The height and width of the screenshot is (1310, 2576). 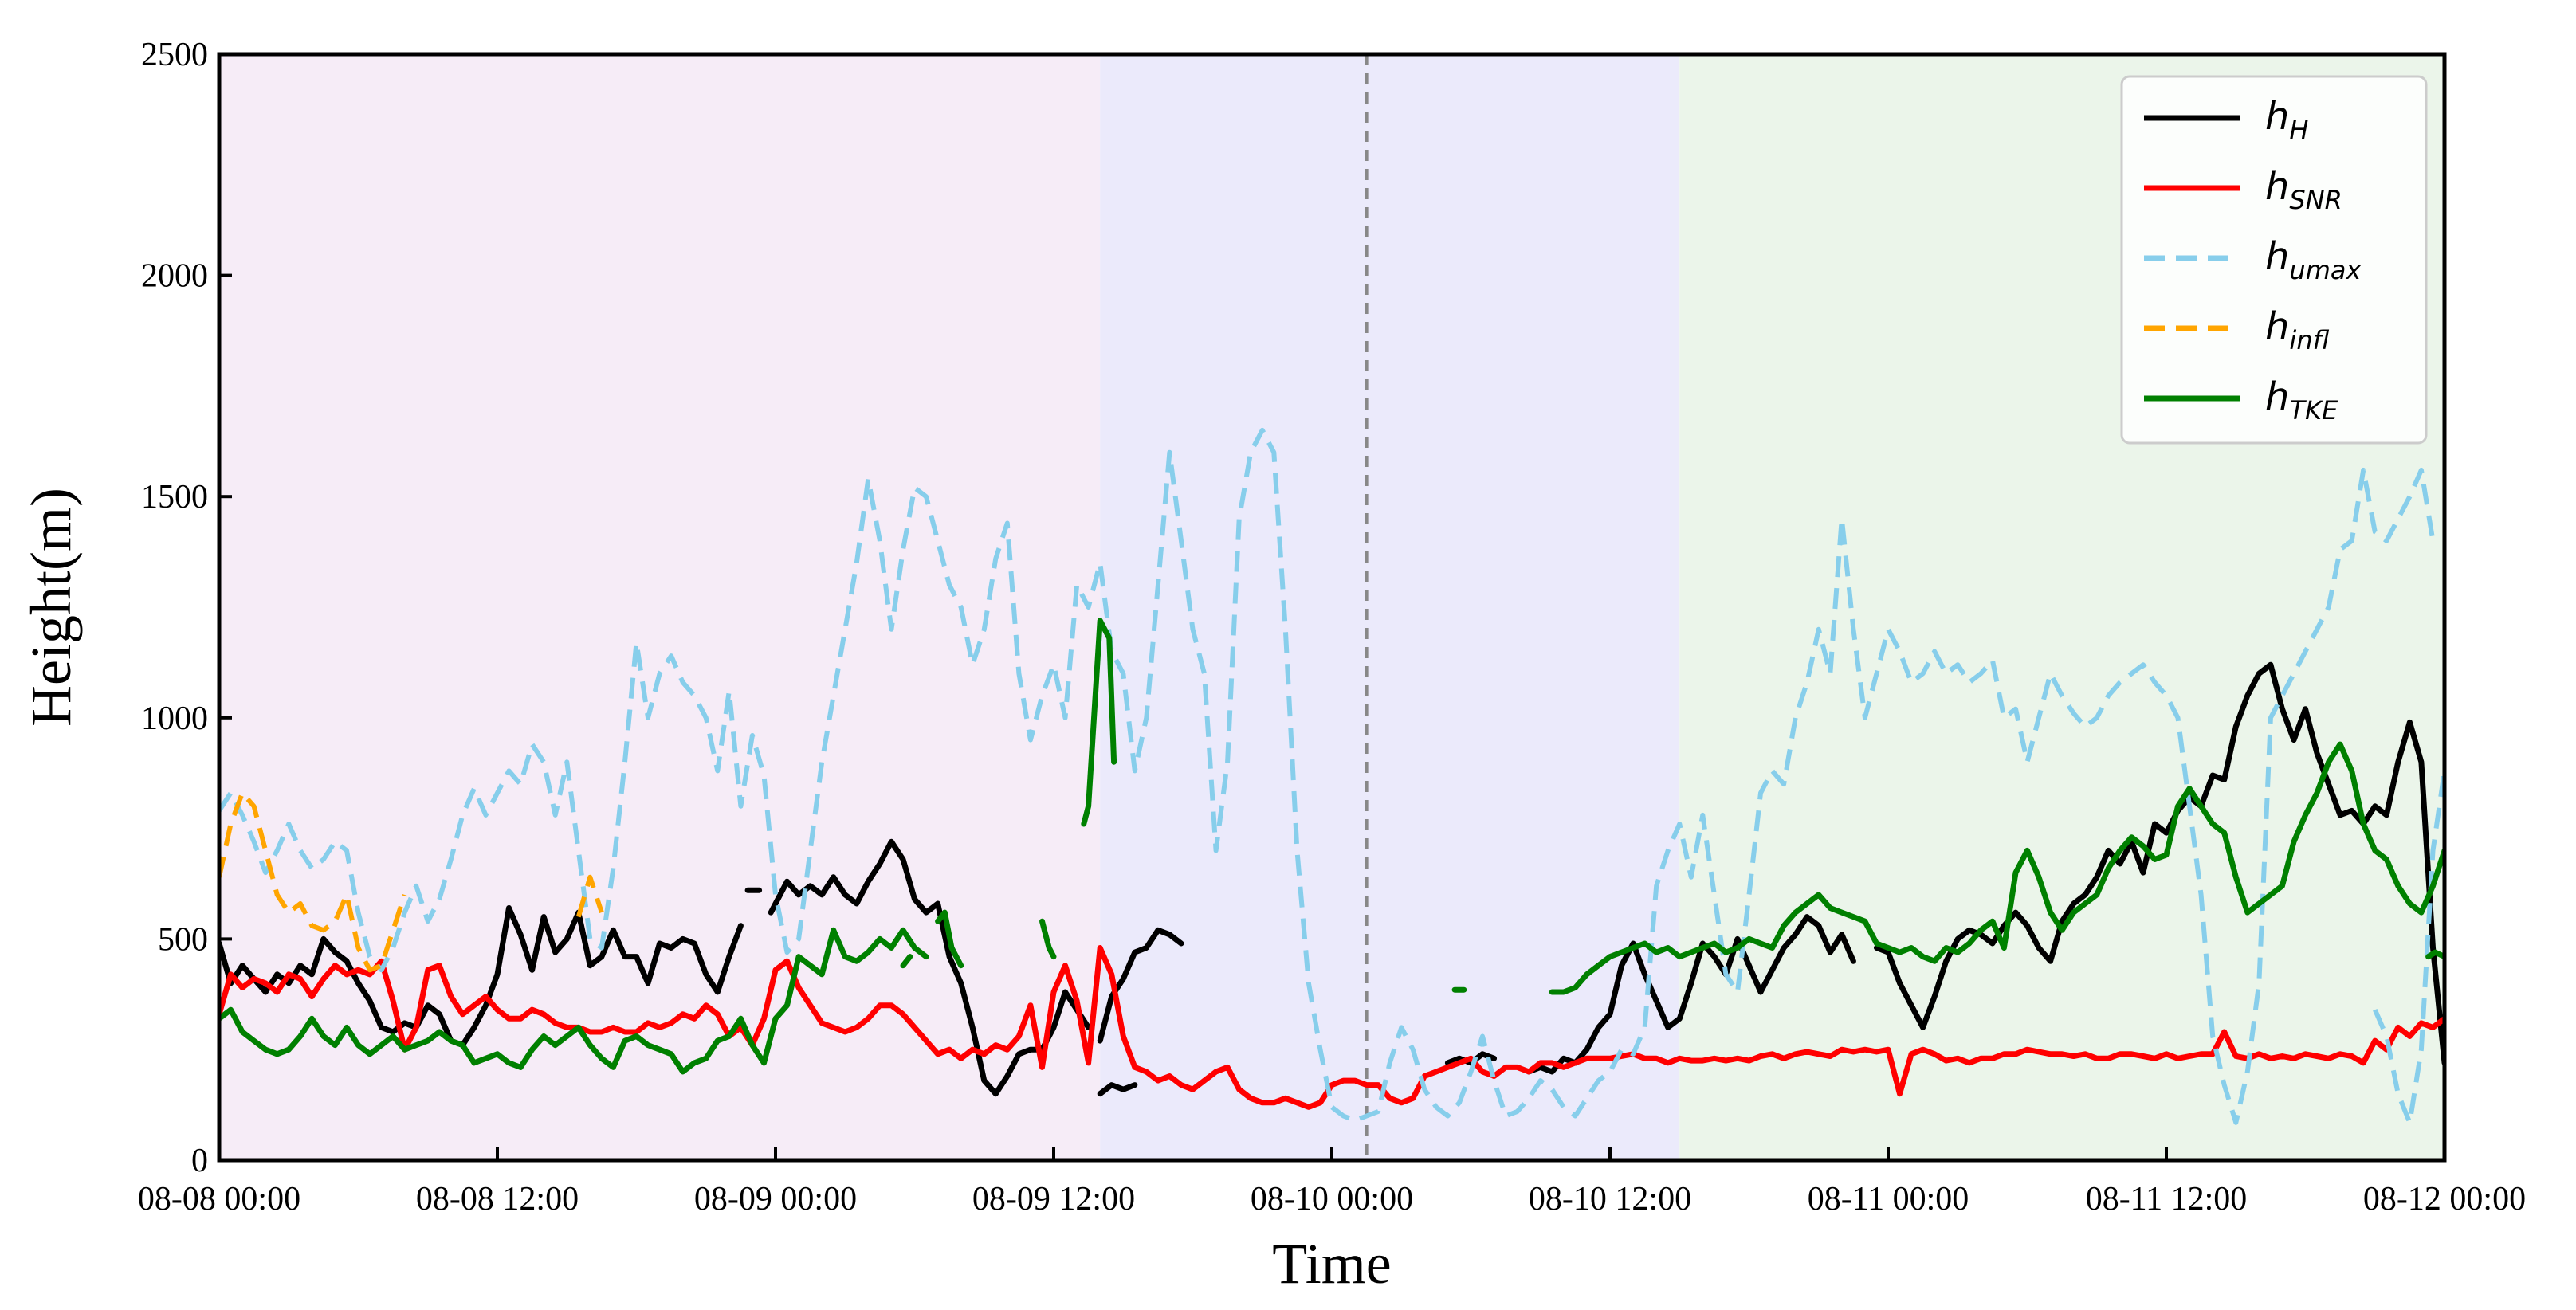 What do you see at coordinates (2444, 1199) in the screenshot?
I see `x-tick-label-9: 08-12 00:00` at bounding box center [2444, 1199].